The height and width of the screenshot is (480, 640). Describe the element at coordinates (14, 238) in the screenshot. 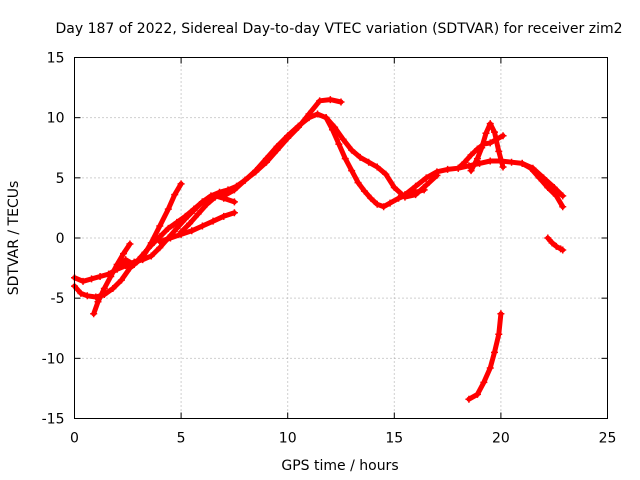

I see `y-axis-label: SDTVAR / TECUs` at that location.